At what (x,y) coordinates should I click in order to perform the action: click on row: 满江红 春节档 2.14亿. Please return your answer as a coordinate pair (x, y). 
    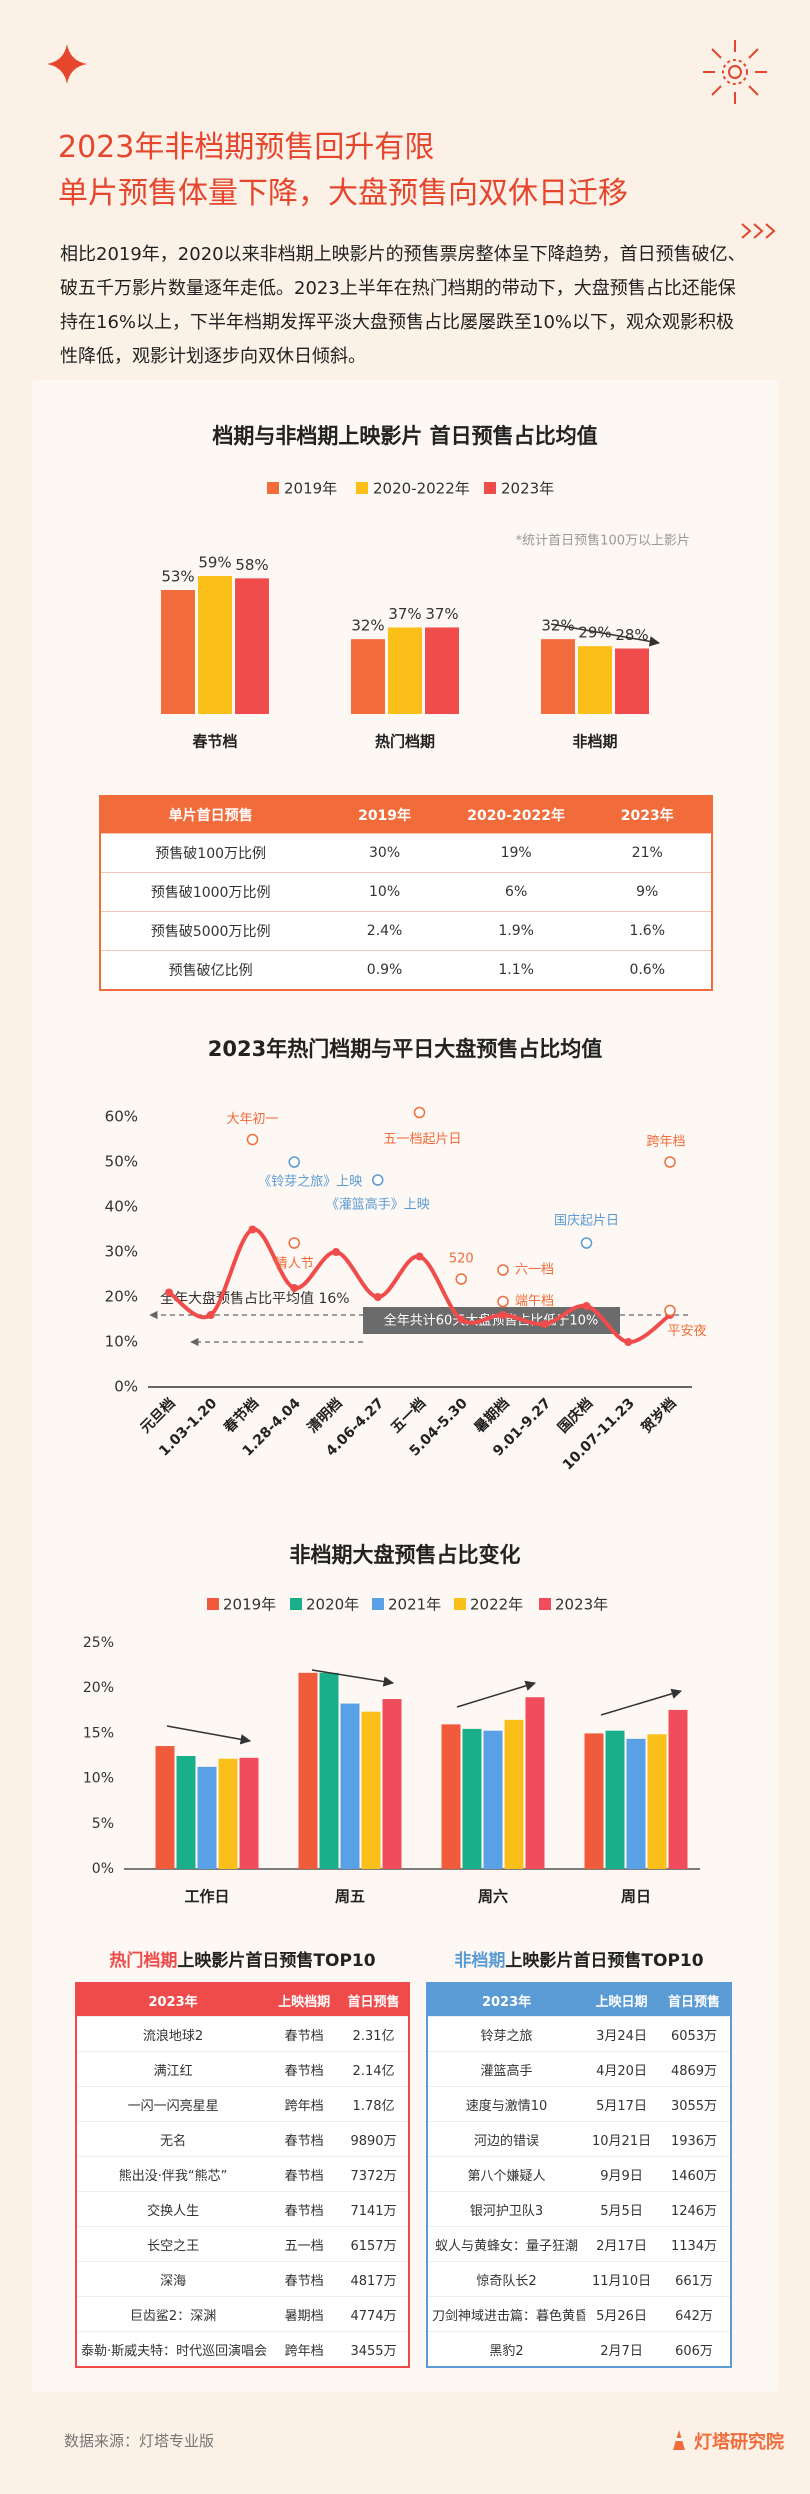
    Looking at the image, I should click on (242, 2069).